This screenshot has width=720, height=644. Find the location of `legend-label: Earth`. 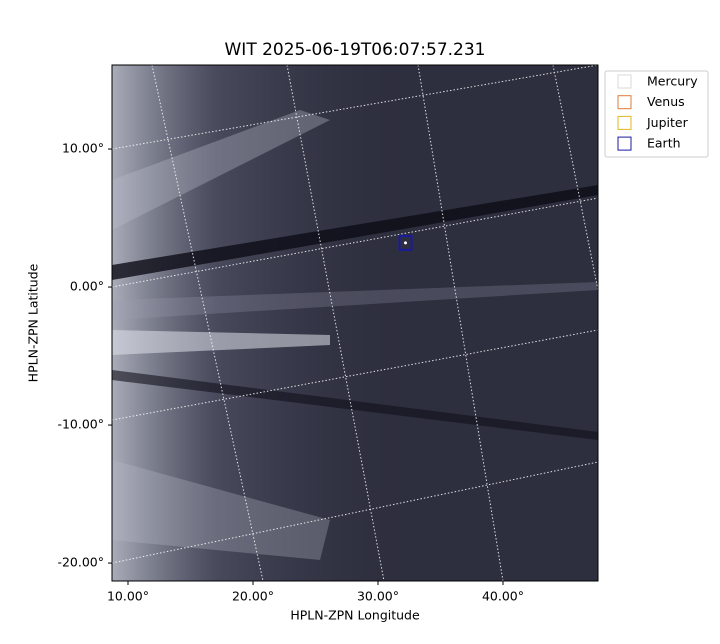

legend-label: Earth is located at coordinates (664, 143).